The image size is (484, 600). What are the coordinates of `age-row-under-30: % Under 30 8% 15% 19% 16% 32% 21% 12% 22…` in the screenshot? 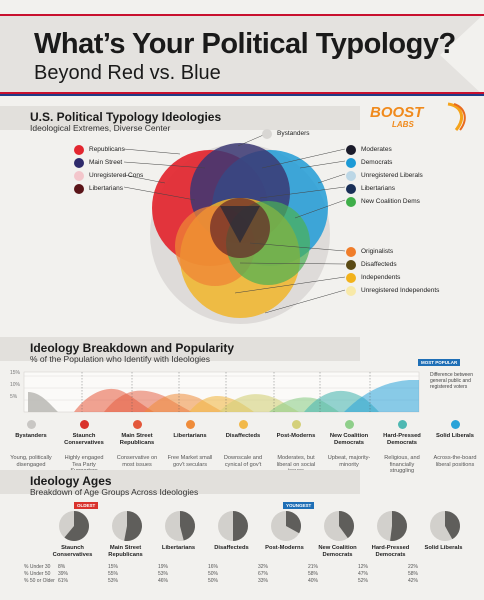 It's located at (221, 567).